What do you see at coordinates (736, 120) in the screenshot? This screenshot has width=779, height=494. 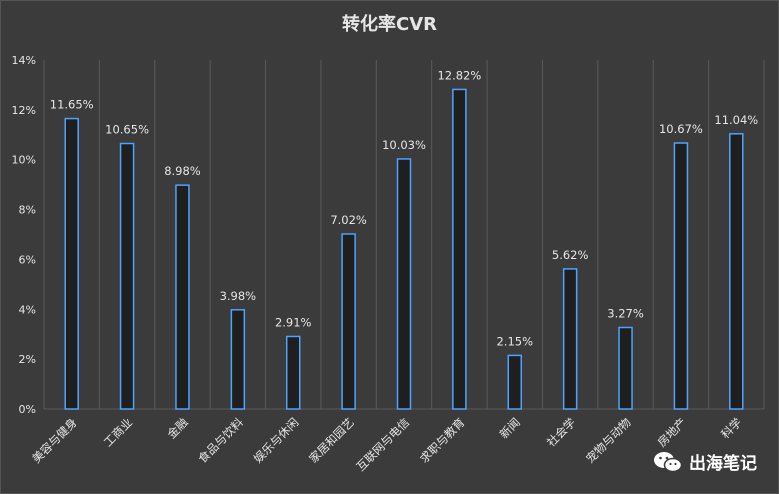 I see `data-label: 11.04%` at bounding box center [736, 120].